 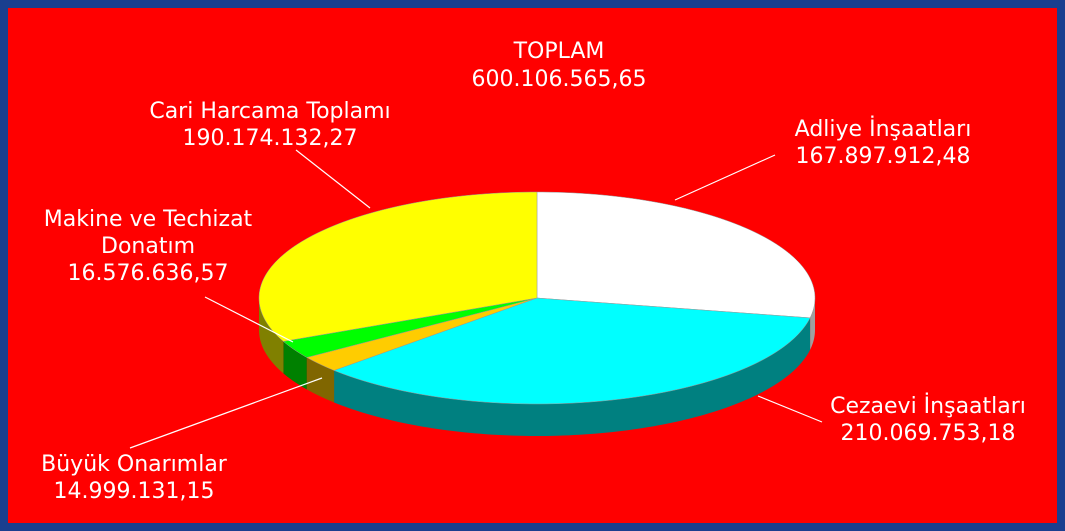 What do you see at coordinates (270, 138) in the screenshot?
I see `value-label: 190.174.132,27` at bounding box center [270, 138].